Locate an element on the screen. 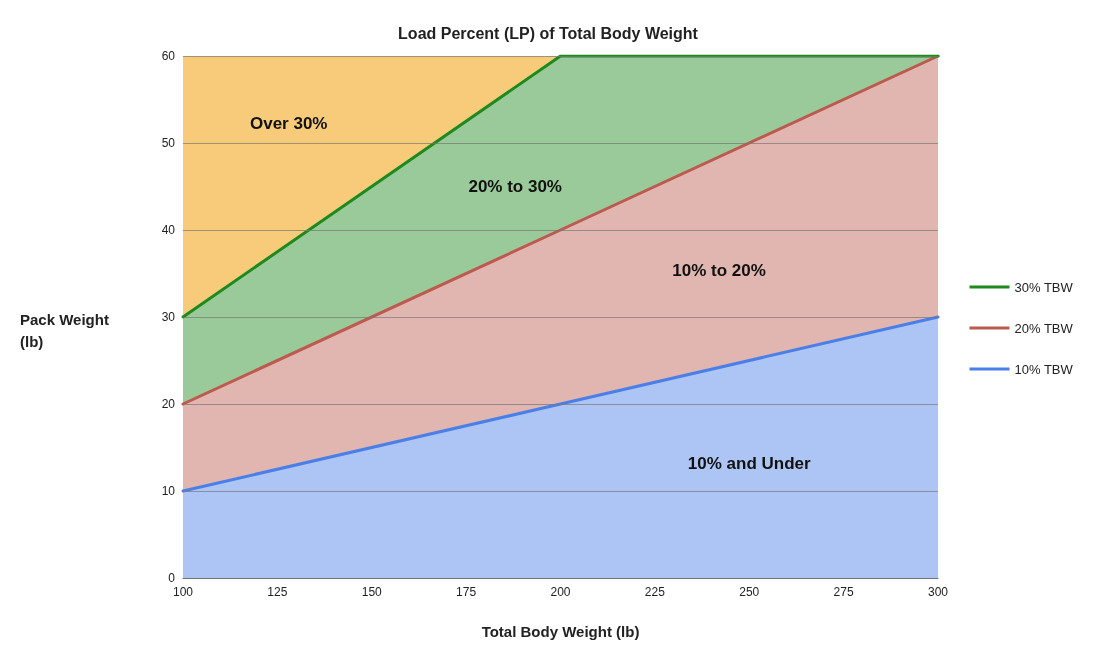 This screenshot has height=656, width=1097. x-tick-label: 300 is located at coordinates (938, 592).